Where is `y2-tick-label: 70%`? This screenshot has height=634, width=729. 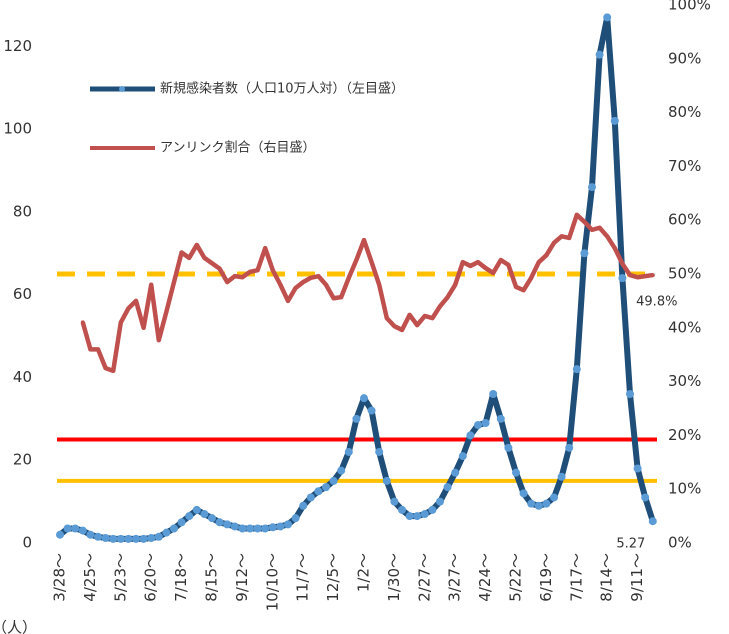
y2-tick-label: 70% is located at coordinates (684, 166).